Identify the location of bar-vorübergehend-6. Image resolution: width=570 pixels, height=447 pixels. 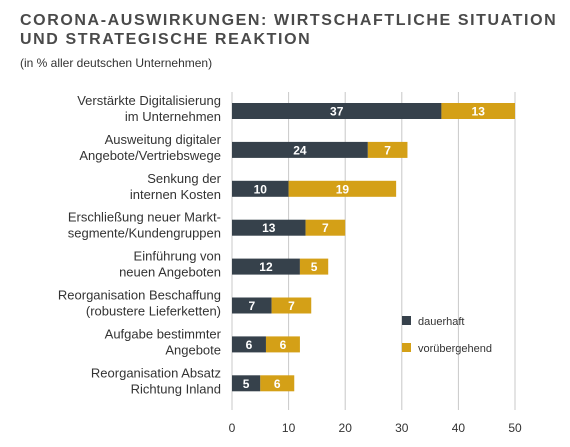
(282, 344).